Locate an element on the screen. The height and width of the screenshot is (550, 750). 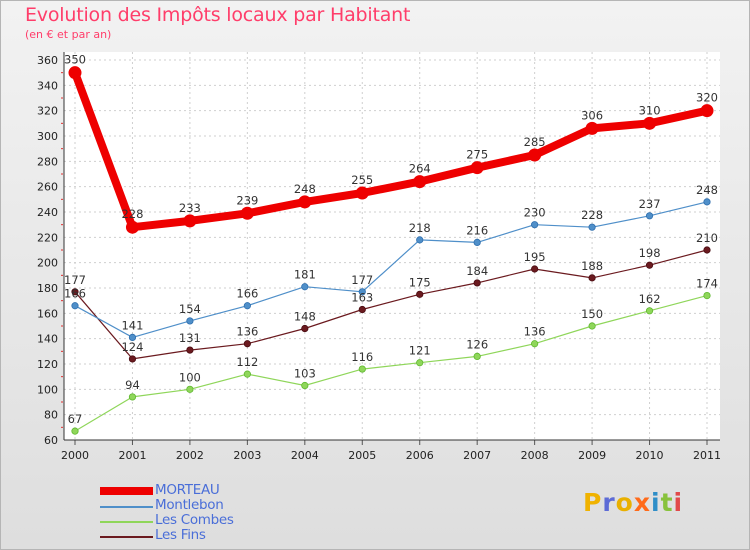
data-label-les-combes: 116 is located at coordinates (362, 357).